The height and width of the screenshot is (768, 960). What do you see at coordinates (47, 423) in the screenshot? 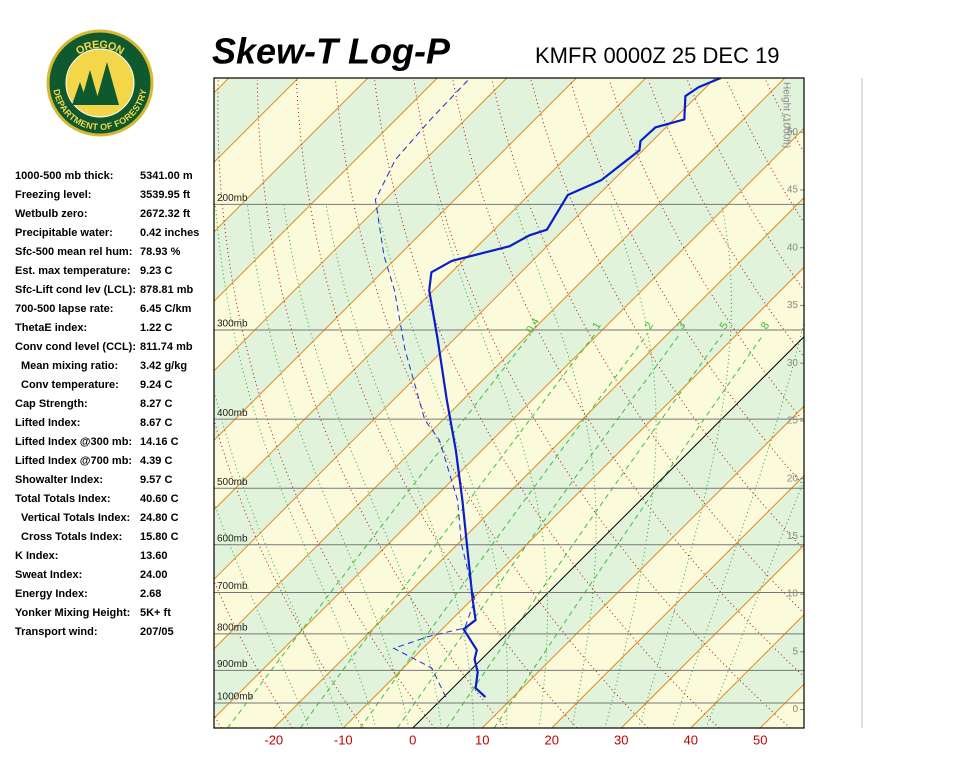
I see `index-label: Lifted Index:` at bounding box center [47, 423].